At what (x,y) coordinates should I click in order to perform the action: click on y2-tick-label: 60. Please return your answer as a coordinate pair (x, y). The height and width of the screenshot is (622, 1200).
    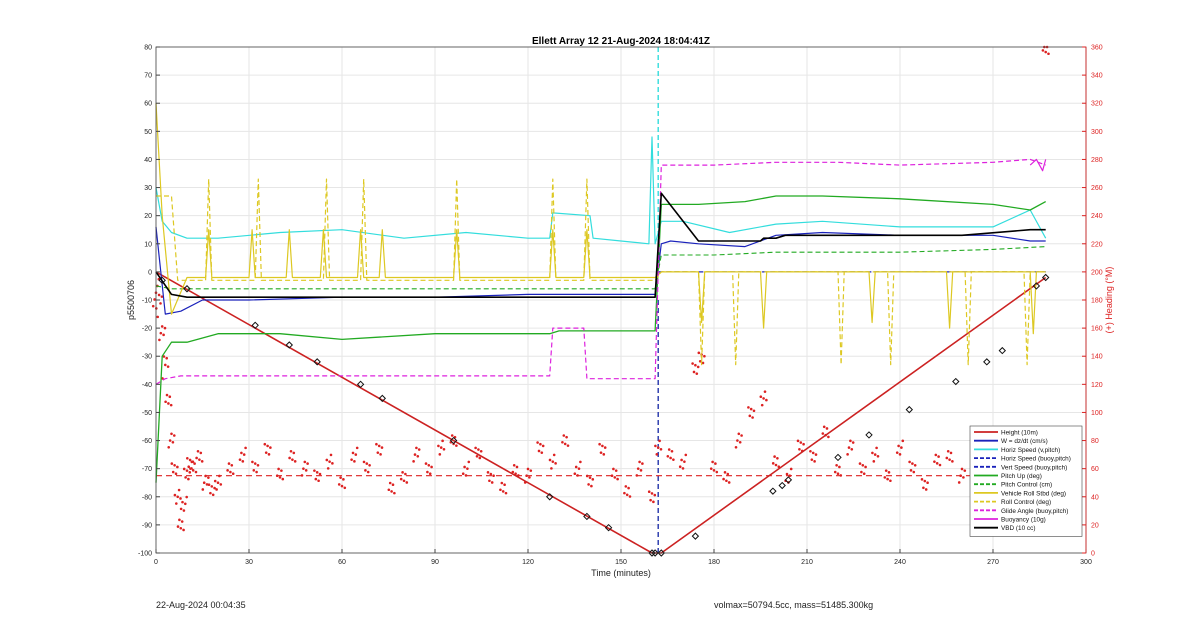
    Looking at the image, I should click on (1095, 469).